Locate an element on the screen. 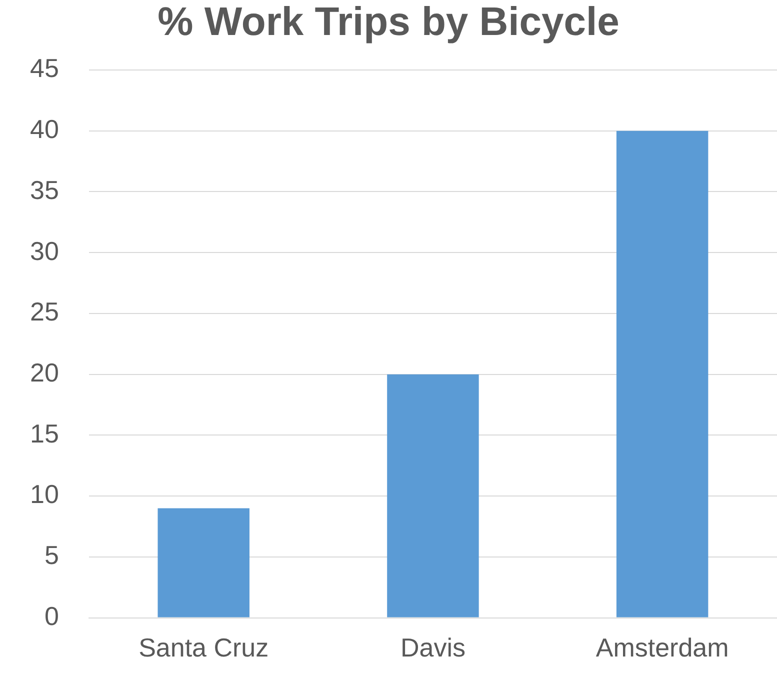 Image resolution: width=777 pixels, height=685 pixels. y-tick-label: 40 is located at coordinates (44, 129).